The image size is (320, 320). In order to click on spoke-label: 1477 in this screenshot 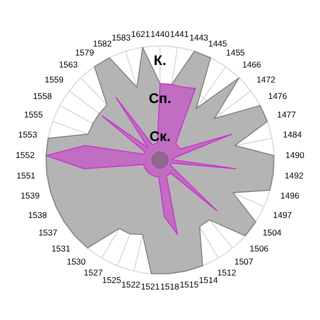, I will do `click(286, 115)`.